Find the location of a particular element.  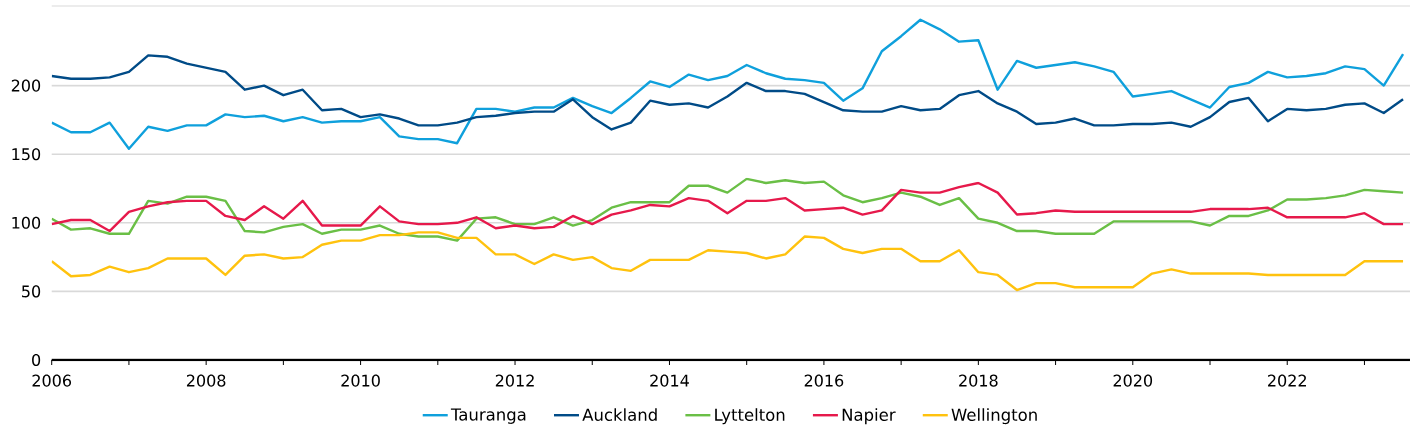

legend-label: Auckland is located at coordinates (619, 414).